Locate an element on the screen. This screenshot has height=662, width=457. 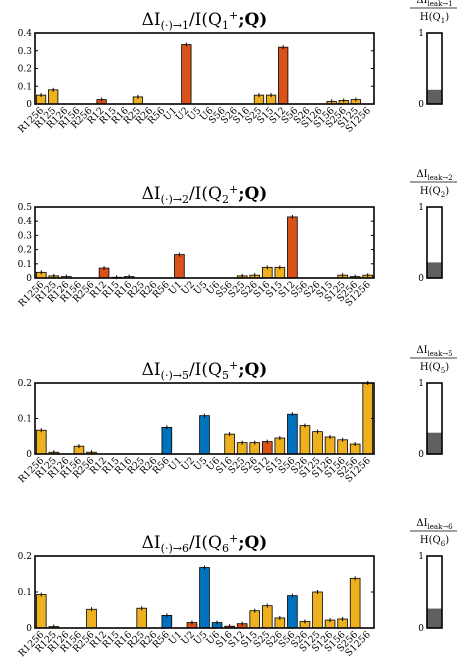
chart-title: ΔI(·)→1/I(Q1+;Q) is located at coordinates (205, 20).